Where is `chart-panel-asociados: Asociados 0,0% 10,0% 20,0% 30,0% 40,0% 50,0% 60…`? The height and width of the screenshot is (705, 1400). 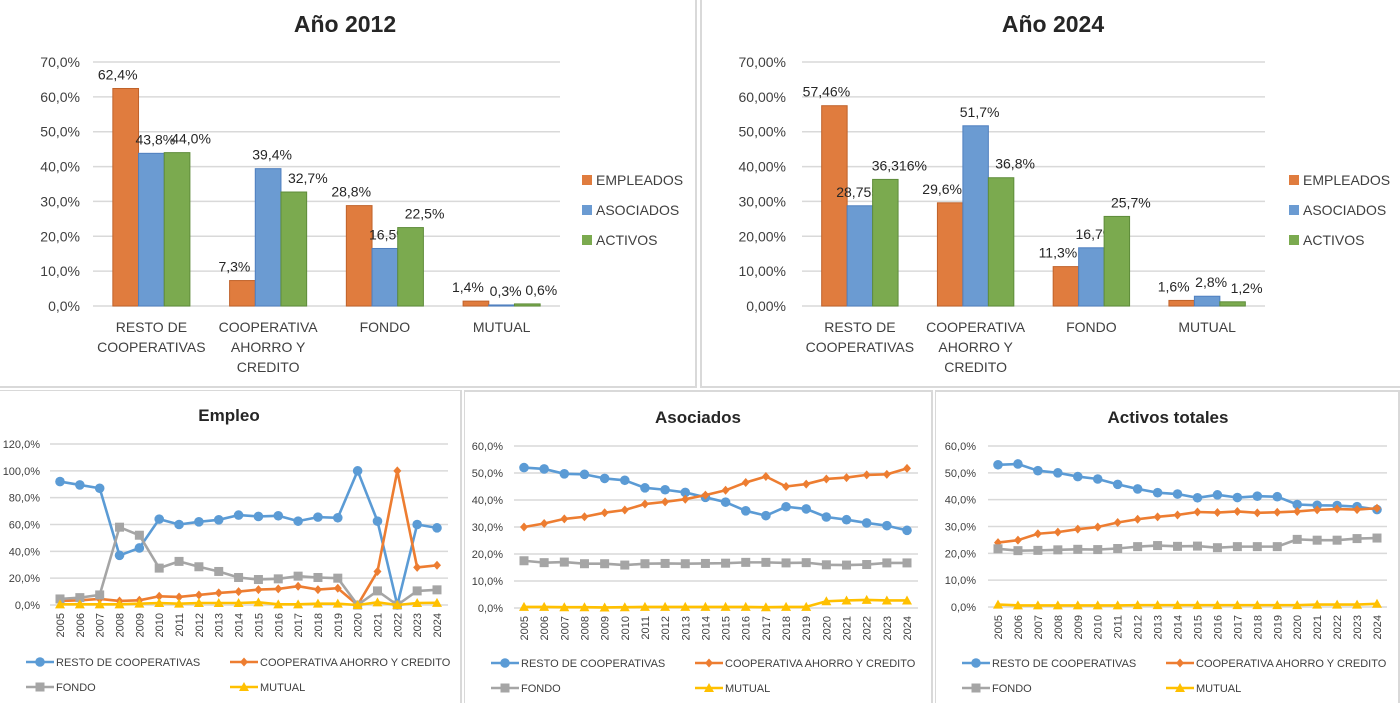
chart-panel-asociados: Asociados 0,0% 10,0% 20,0% 30,0% 40,0% 50,0% 60… is located at coordinates (698, 546).